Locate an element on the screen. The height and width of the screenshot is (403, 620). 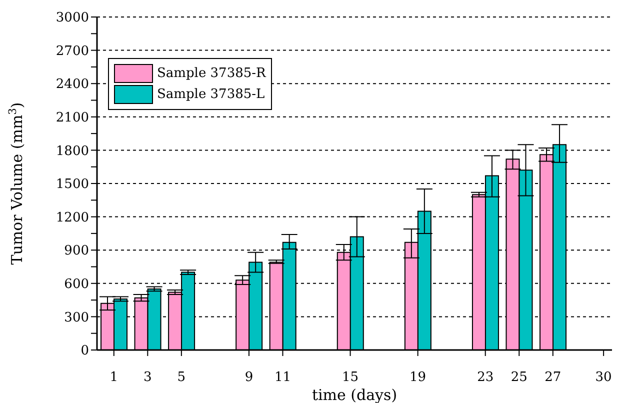
y-tick-label: 300 is located at coordinates (76, 318).